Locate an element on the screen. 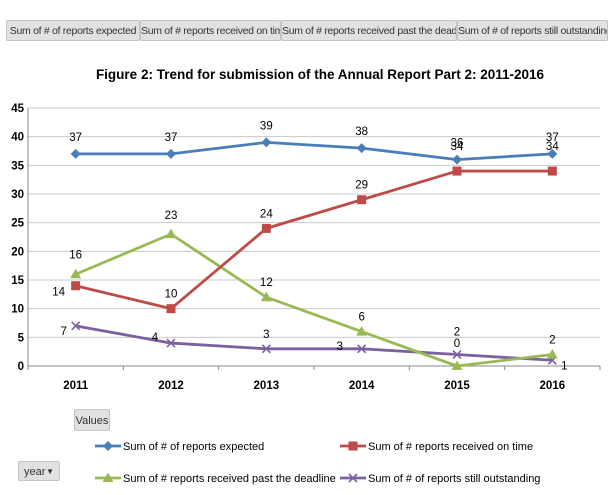 Image resolution: width=609 pixels, height=495 pixels. field-button-expected: Sum of # of reports expected is located at coordinates (73, 30).